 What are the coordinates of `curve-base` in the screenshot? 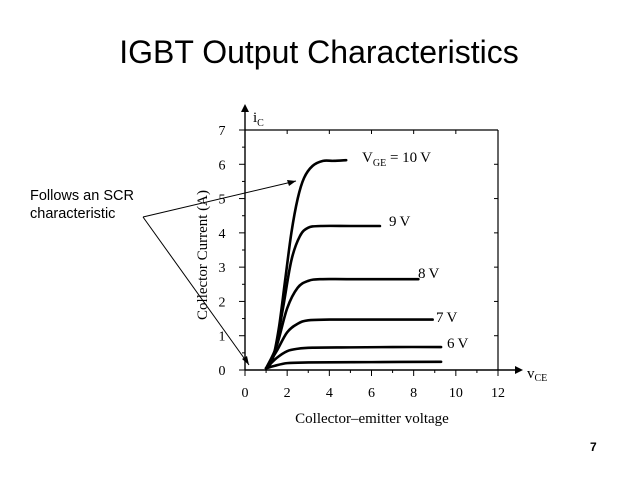 It's located at (353, 365).